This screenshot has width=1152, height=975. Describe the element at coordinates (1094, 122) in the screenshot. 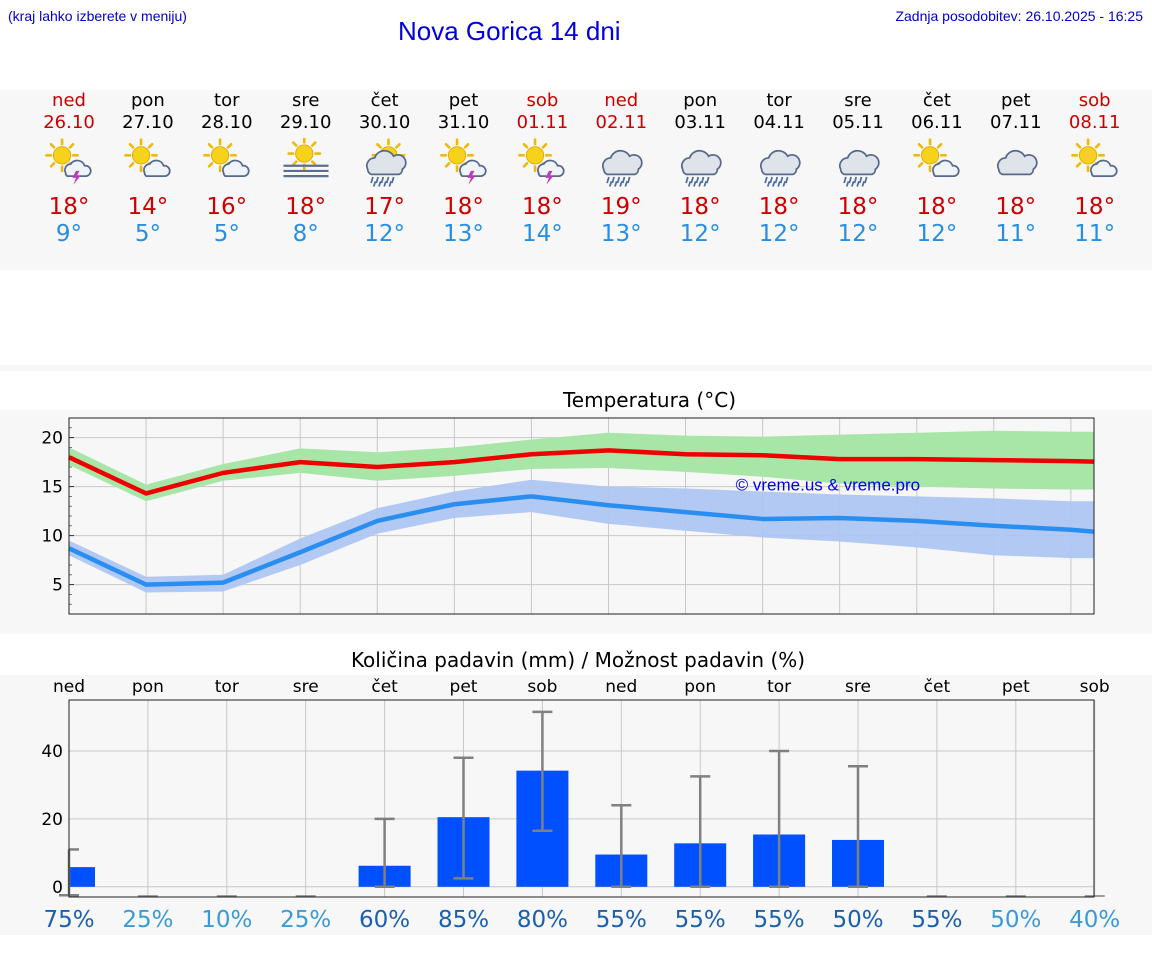

I see `day-date: 08.11` at that location.